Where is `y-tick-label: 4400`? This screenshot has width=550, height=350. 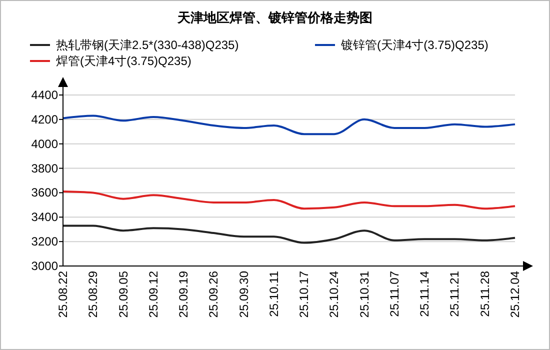
y-tick-label: 4400 is located at coordinates (44, 95).